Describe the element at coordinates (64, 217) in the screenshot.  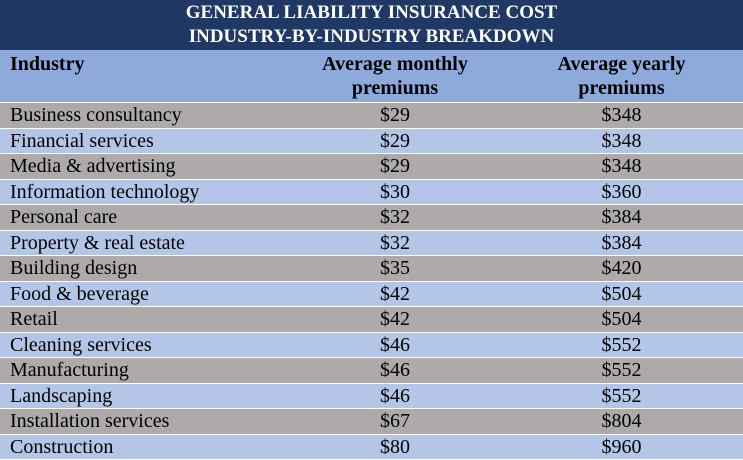
I see `table-cell: Personal care` at that location.